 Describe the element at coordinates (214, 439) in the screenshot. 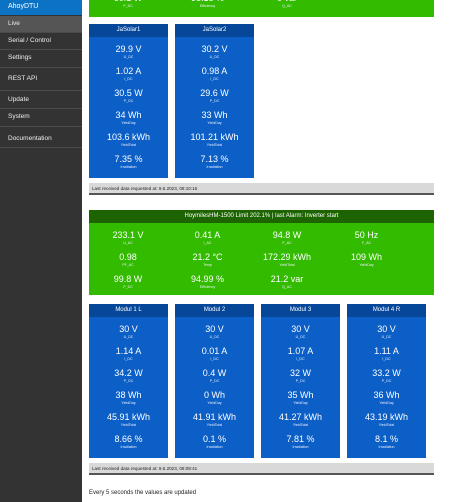

I see `value: 0.1 %` at that location.